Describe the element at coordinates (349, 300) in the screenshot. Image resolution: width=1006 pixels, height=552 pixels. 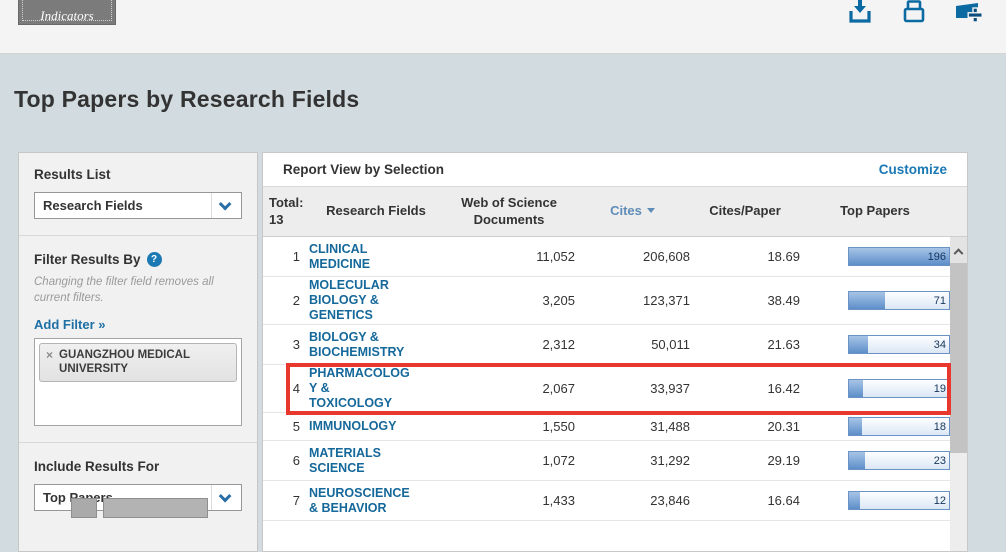
I see `research-field-link: MOLECULAR BIOLOGY & GENETICS` at that location.